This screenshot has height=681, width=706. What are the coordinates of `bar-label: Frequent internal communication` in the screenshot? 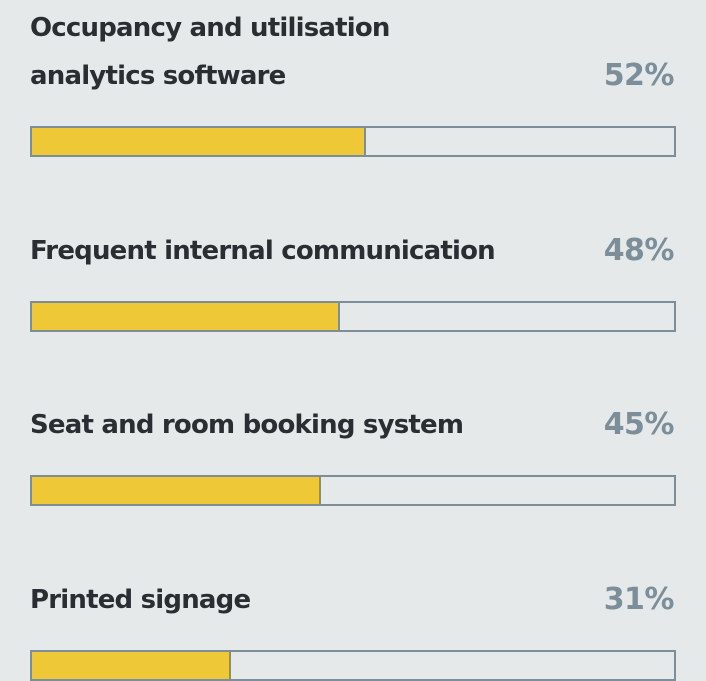 It's located at (263, 250).